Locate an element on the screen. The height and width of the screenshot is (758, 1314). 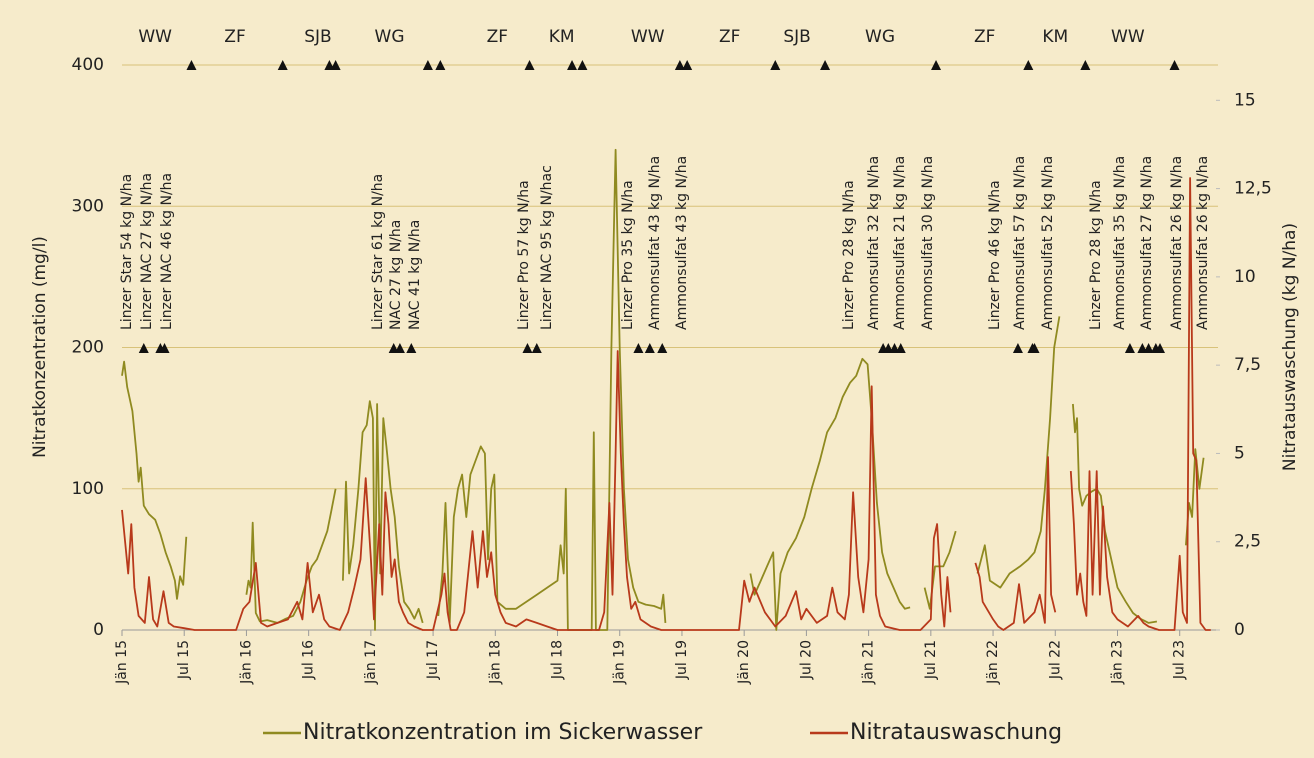
y-tick-label: 200 is located at coordinates (88, 348).